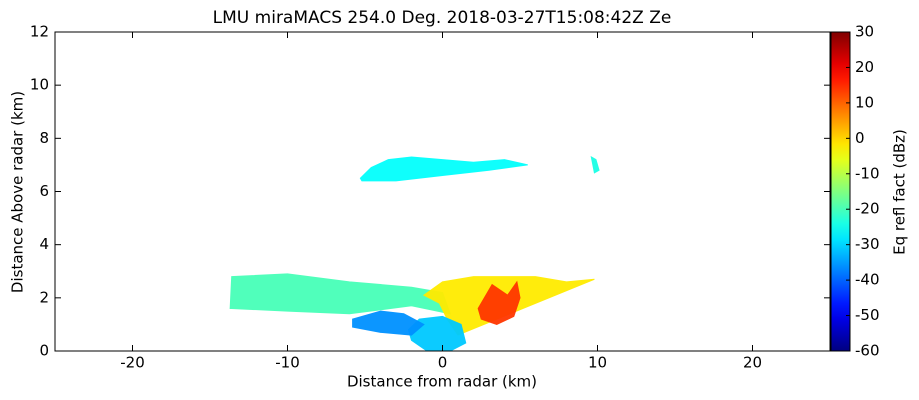 This screenshot has width=919, height=400. What do you see at coordinates (442, 382) in the screenshot?
I see `x-axis-label: Distance from radar (km)` at bounding box center [442, 382].